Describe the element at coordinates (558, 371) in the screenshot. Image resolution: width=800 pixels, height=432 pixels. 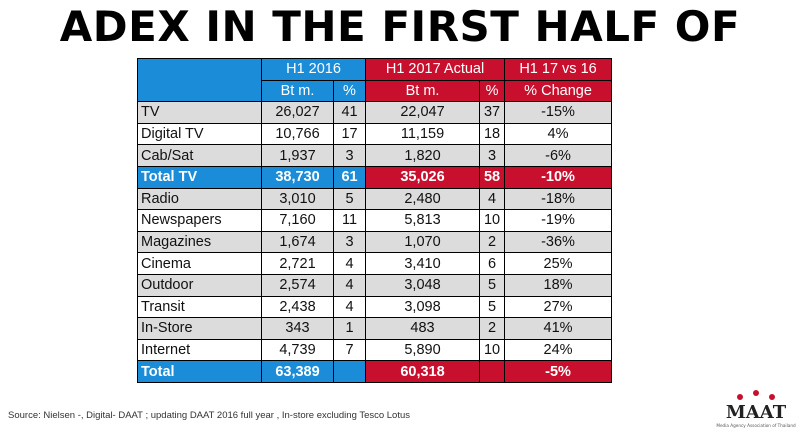
I see `cell-change: -5%` at that location.